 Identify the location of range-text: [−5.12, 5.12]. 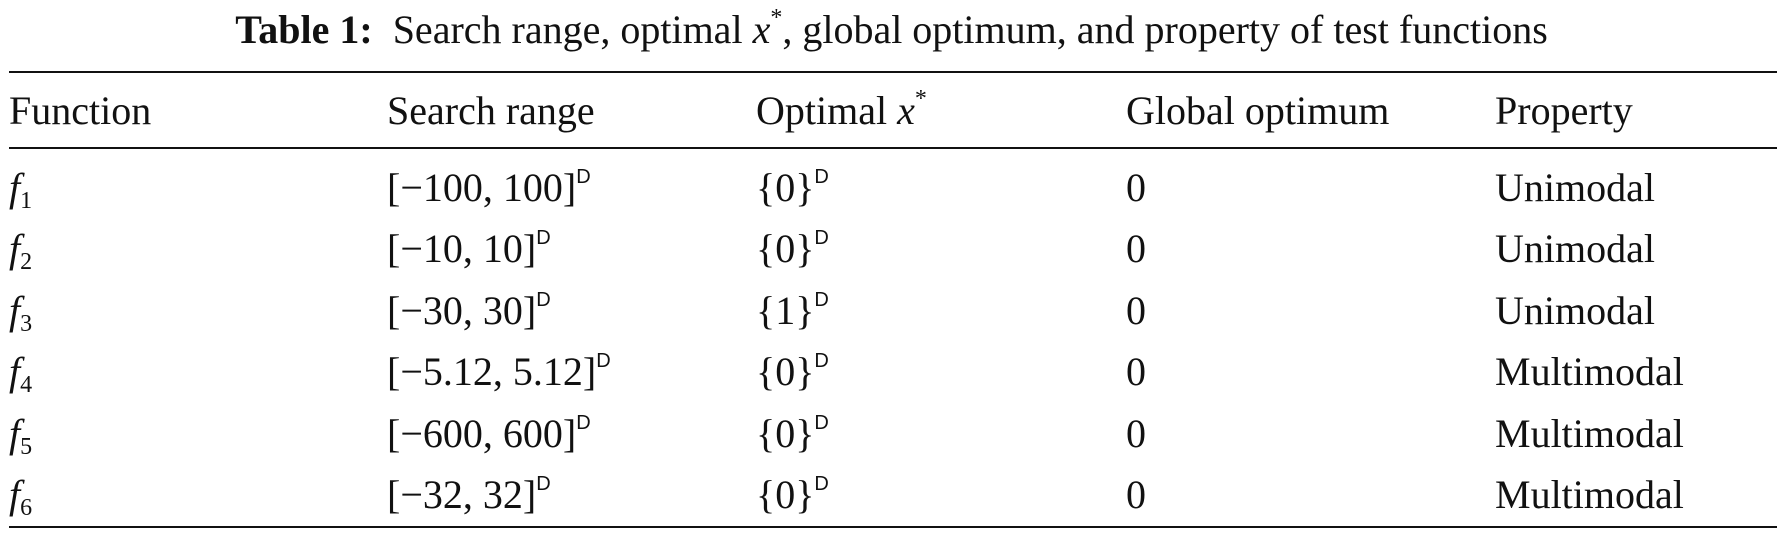
(492, 372).